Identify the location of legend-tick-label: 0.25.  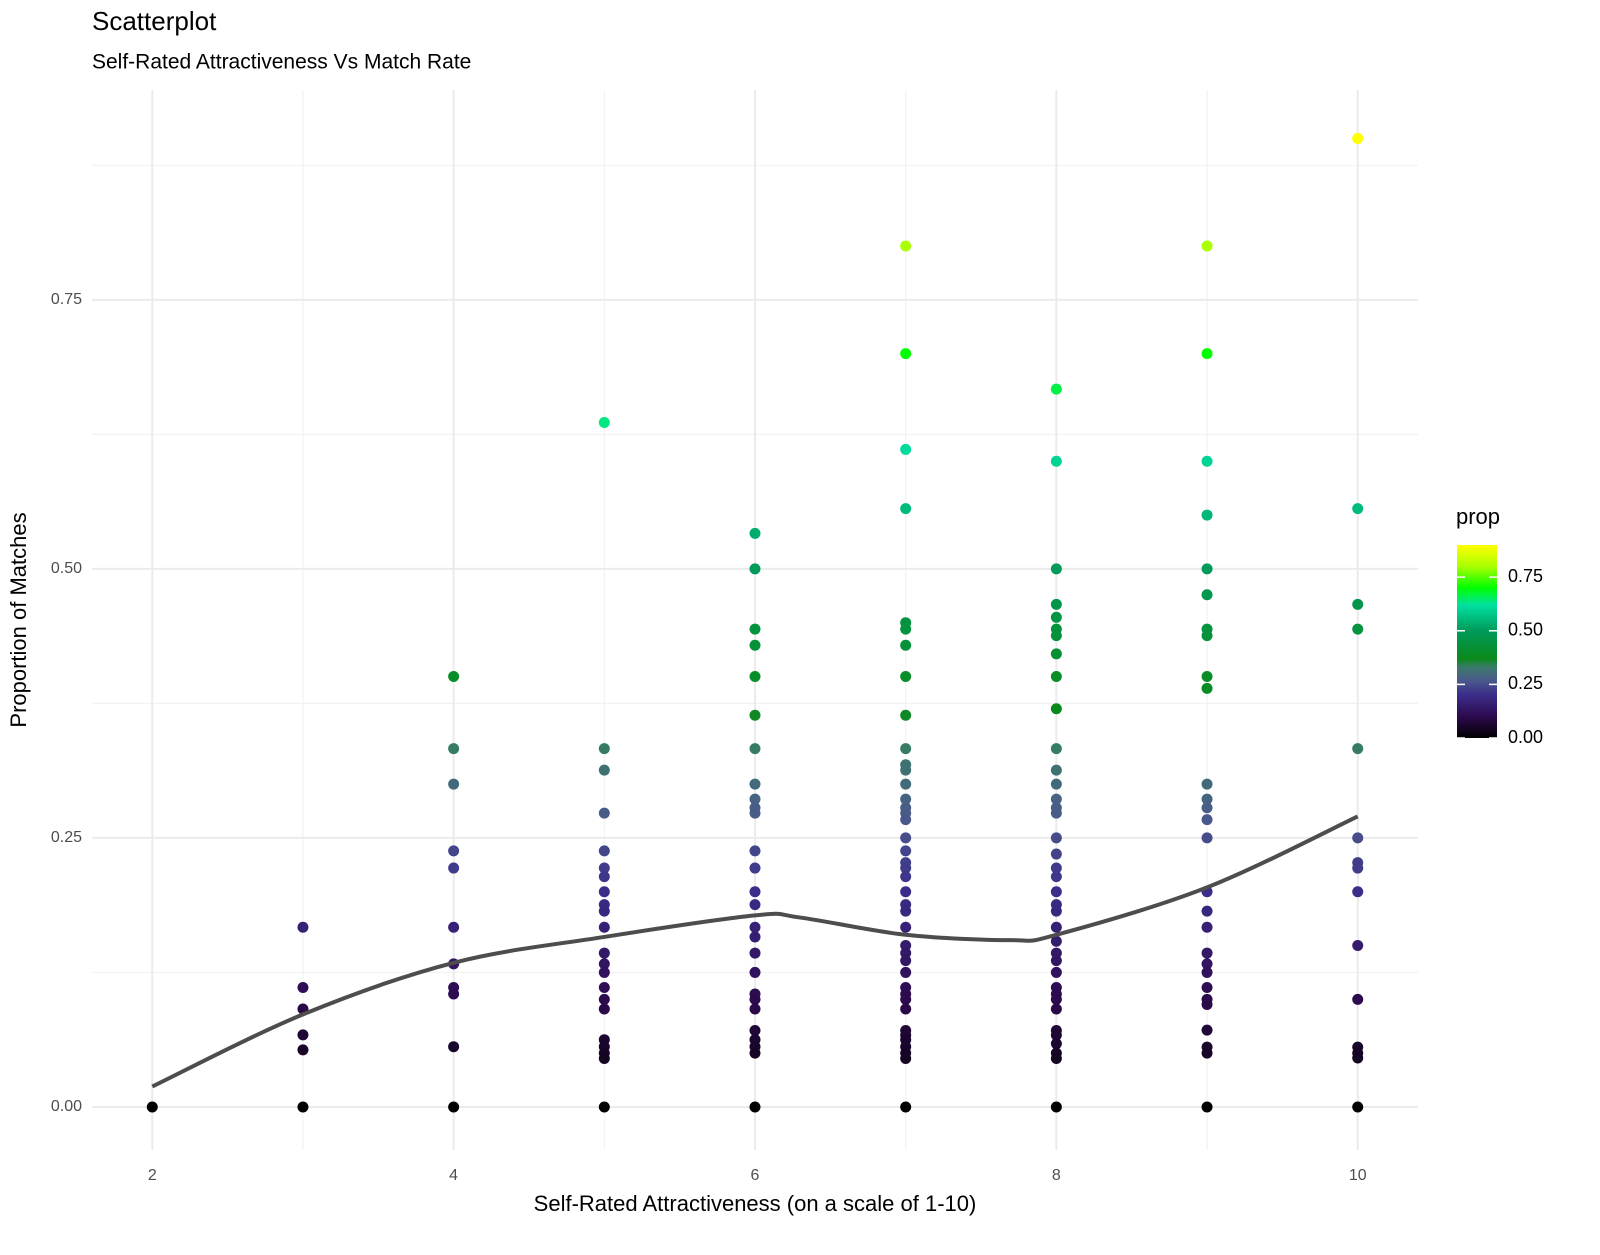
(1525, 683).